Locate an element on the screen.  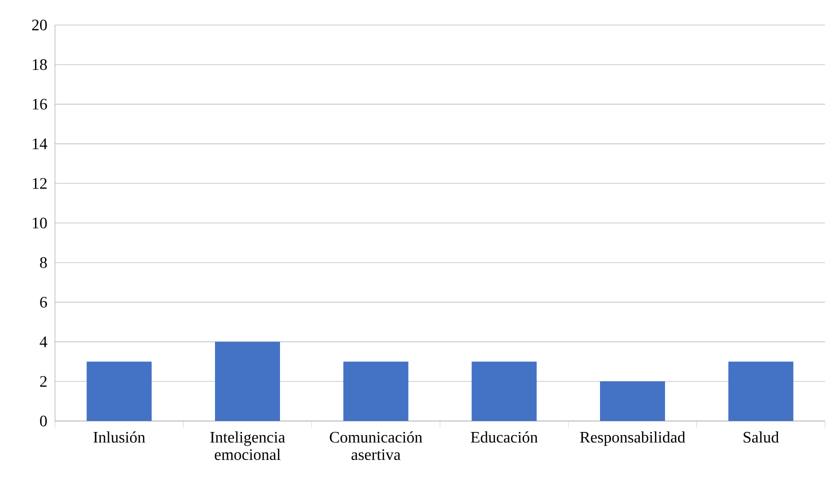
x-tick-label: Inteligencia emocional is located at coordinates (248, 445).